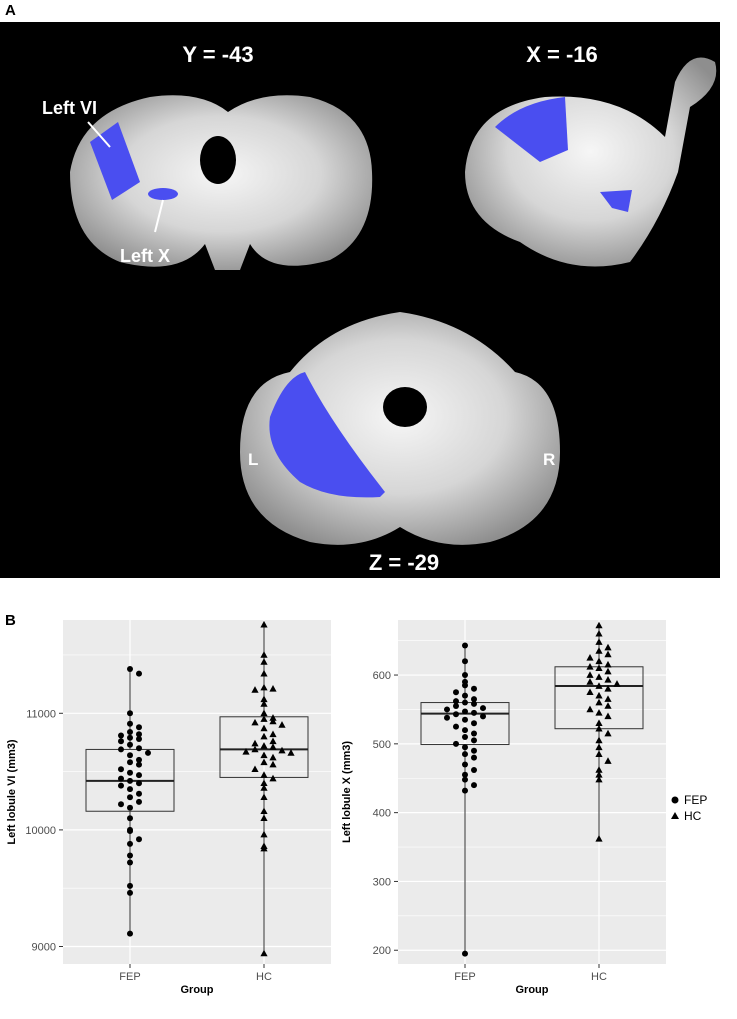 This screenshot has width=737, height=1019. Describe the element at coordinates (129, 977) in the screenshot. I see `x-tick-label: FEP` at that location.